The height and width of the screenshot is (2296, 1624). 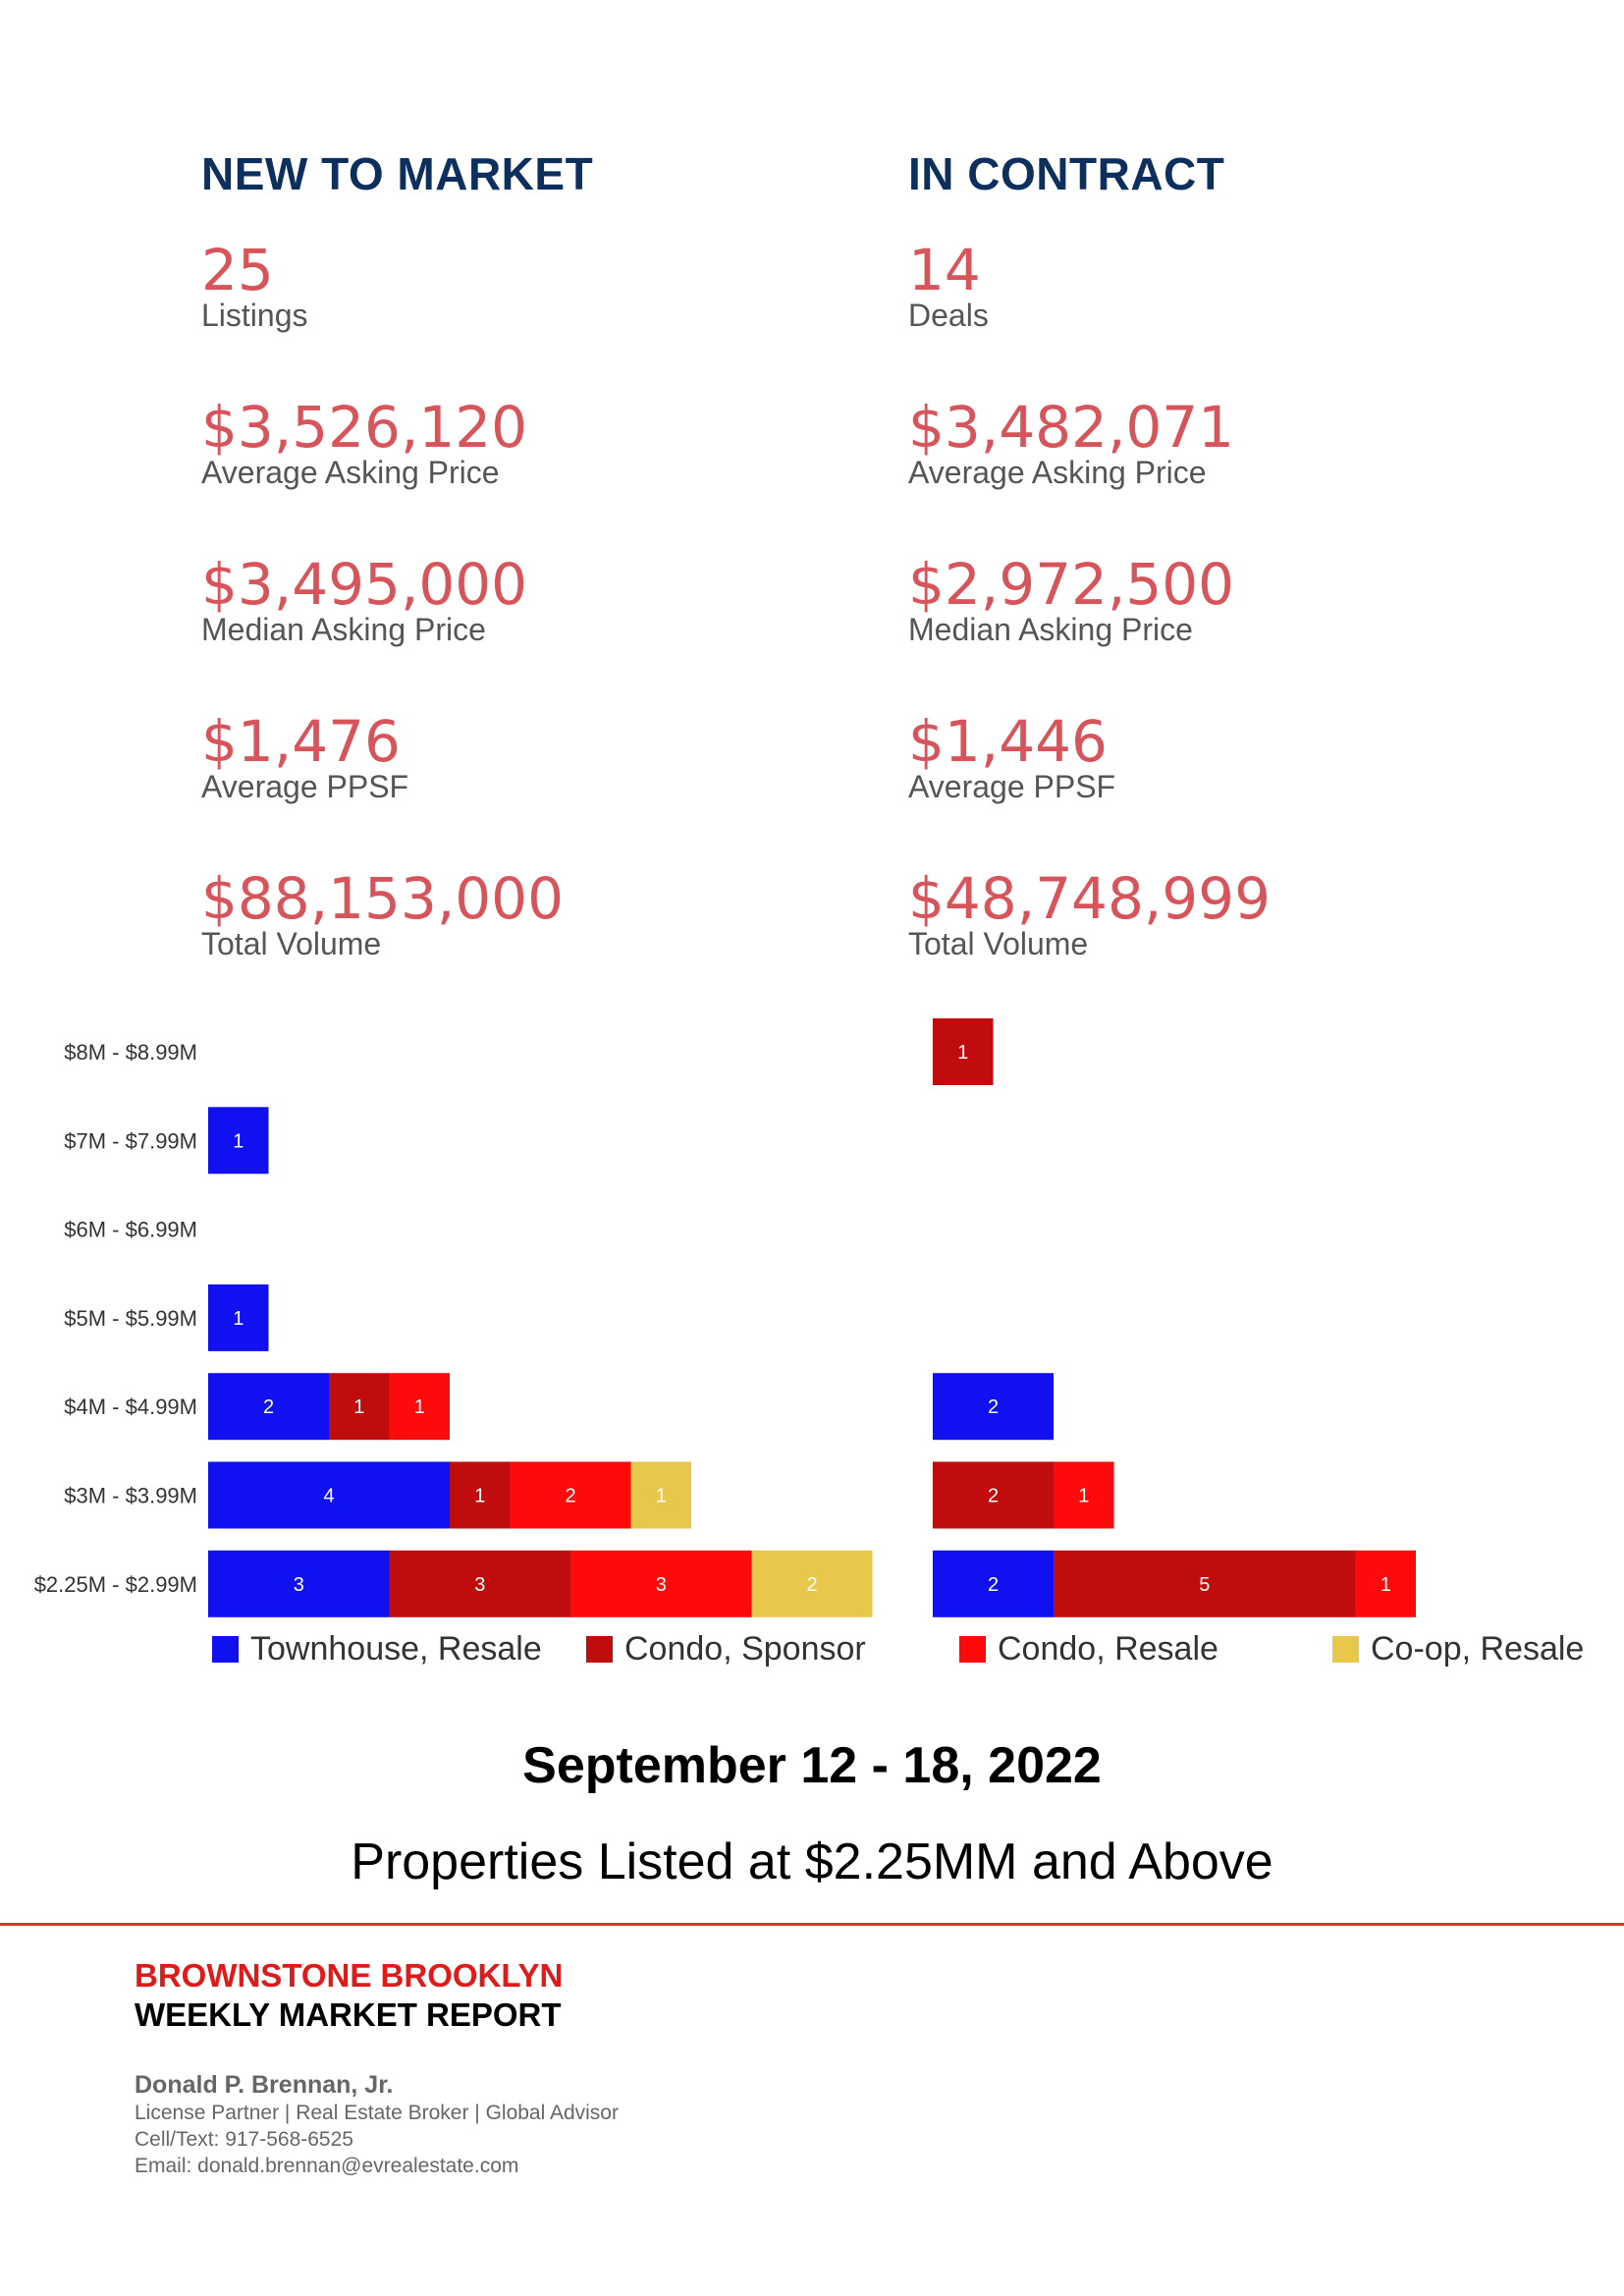 I want to click on y-tick-label: $6M - $6.99M, so click(x=130, y=1230).